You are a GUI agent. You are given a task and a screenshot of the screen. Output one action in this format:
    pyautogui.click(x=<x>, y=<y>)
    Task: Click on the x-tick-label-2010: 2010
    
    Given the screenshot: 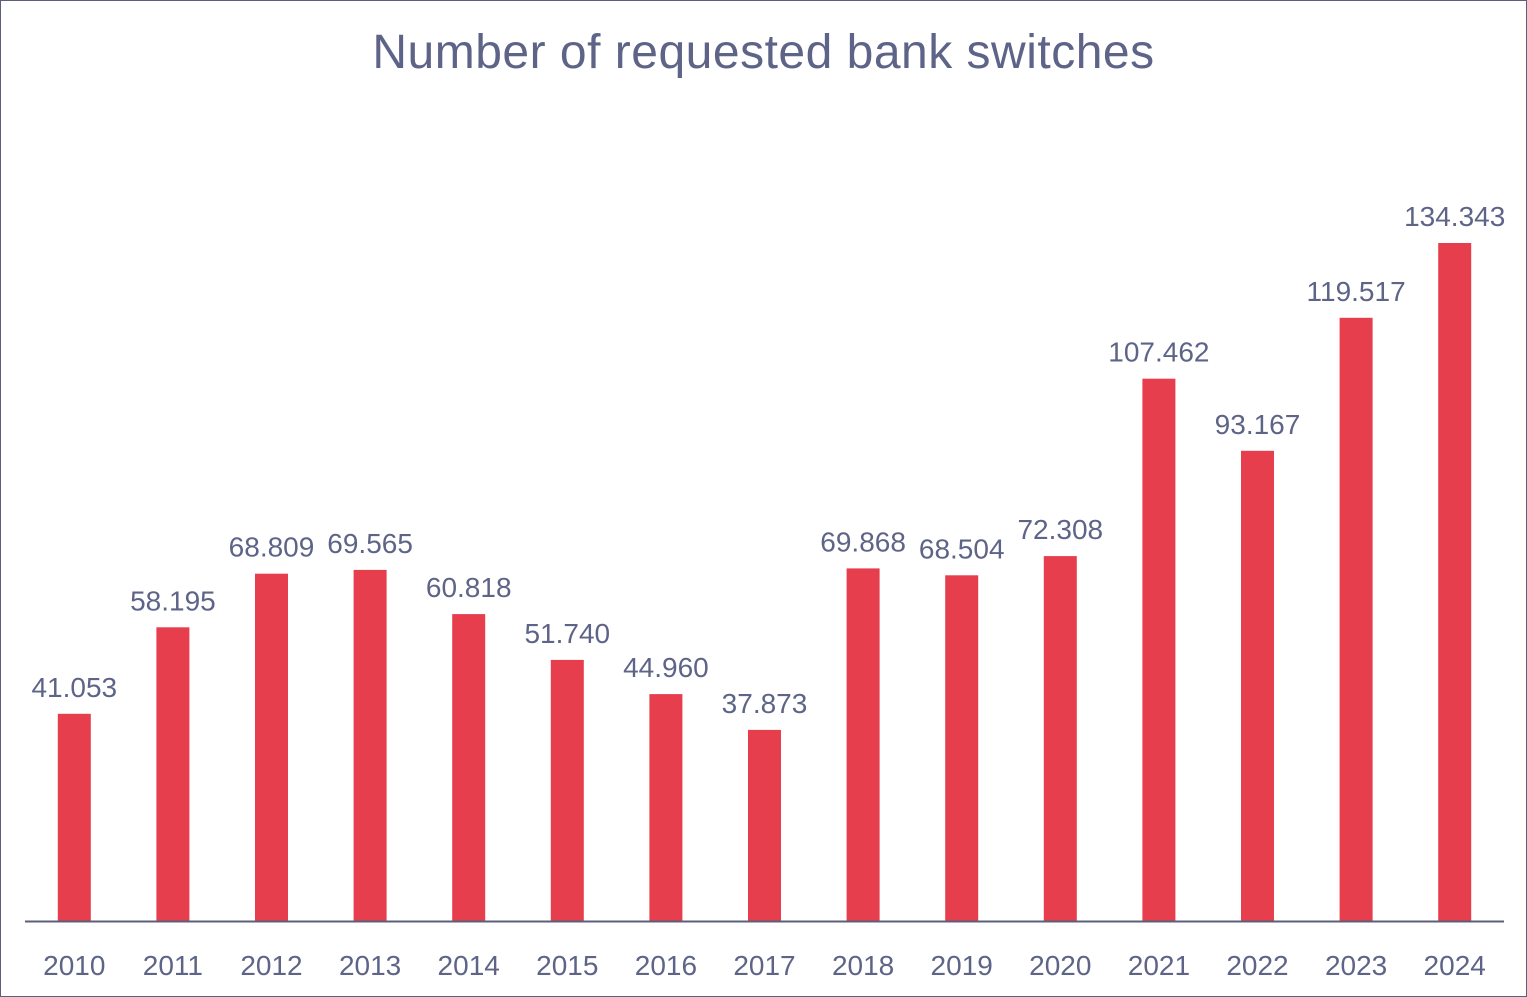 What is the action you would take?
    pyautogui.click(x=74, y=965)
    